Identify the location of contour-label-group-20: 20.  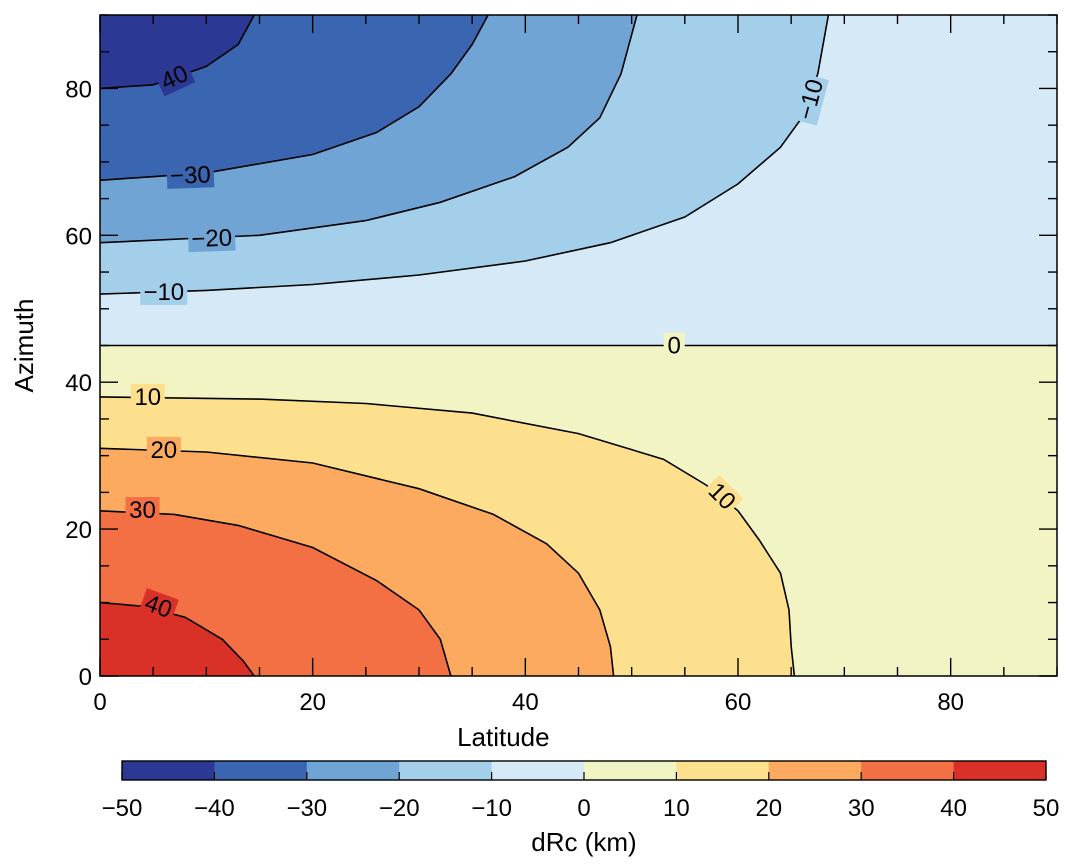
(163, 450).